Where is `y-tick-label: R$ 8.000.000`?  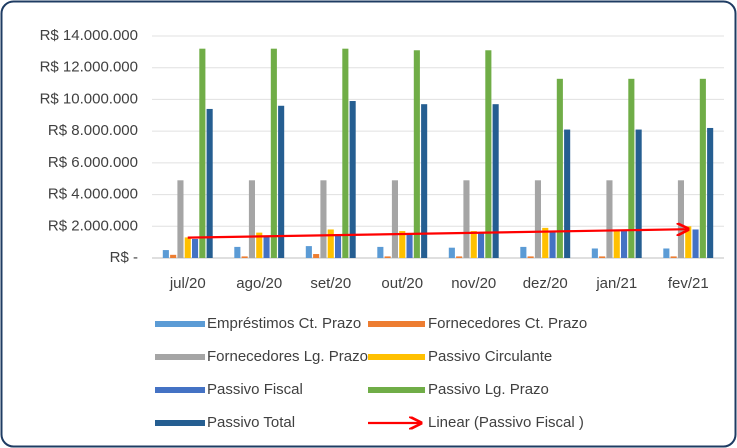 y-tick-label: R$ 8.000.000 is located at coordinates (93, 130).